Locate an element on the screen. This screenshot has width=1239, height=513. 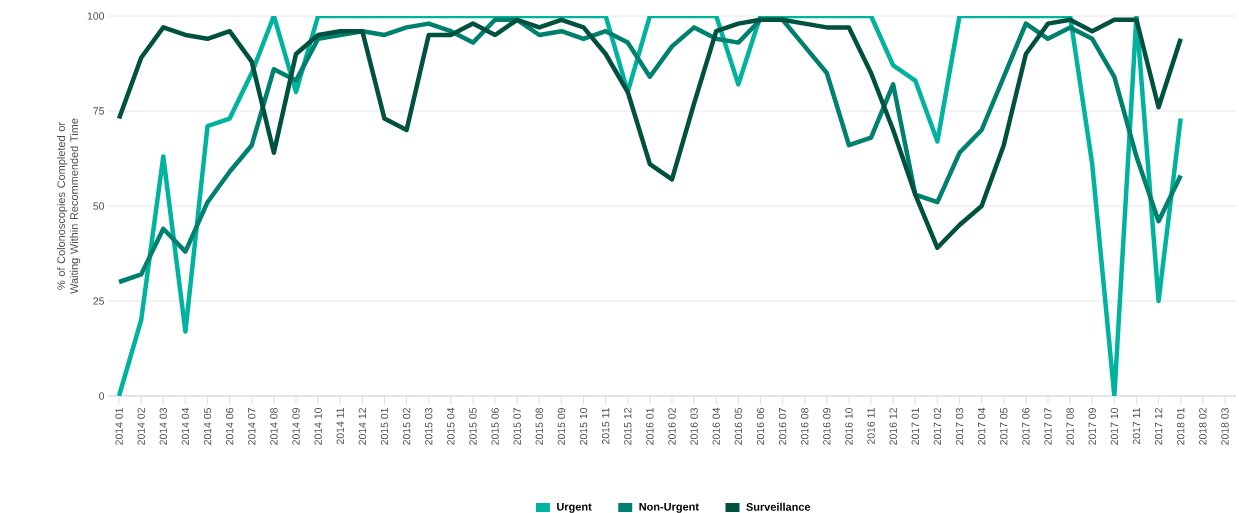
x-tick-label: 2015 07 is located at coordinates (517, 426).